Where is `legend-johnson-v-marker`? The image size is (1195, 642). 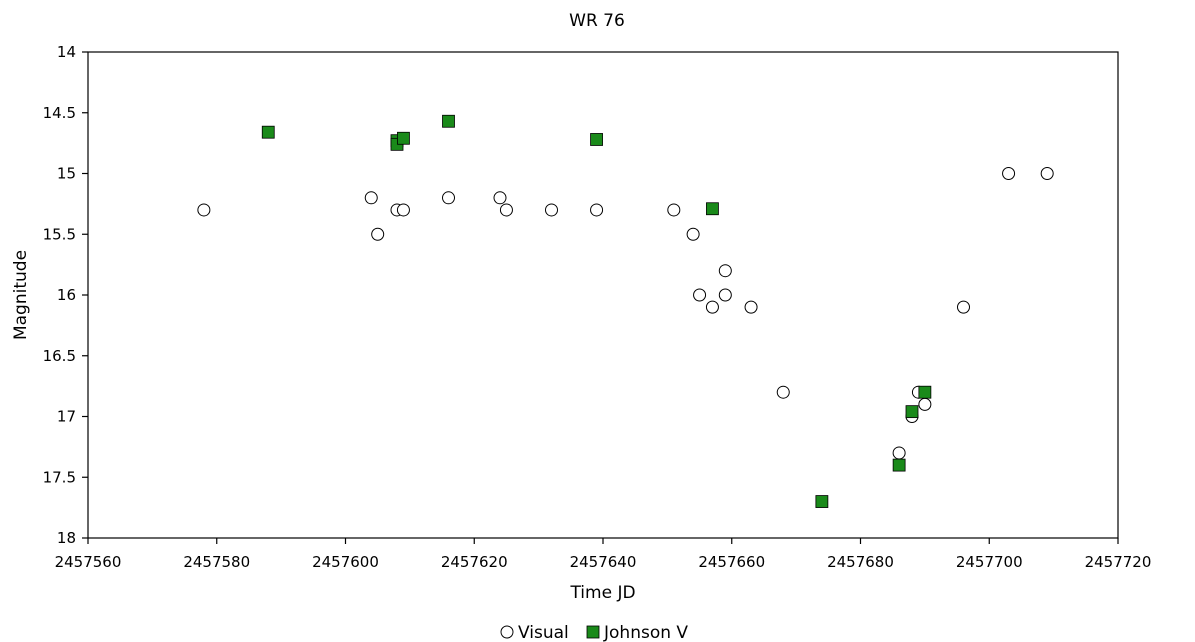
legend-johnson-v-marker is located at coordinates (593, 632).